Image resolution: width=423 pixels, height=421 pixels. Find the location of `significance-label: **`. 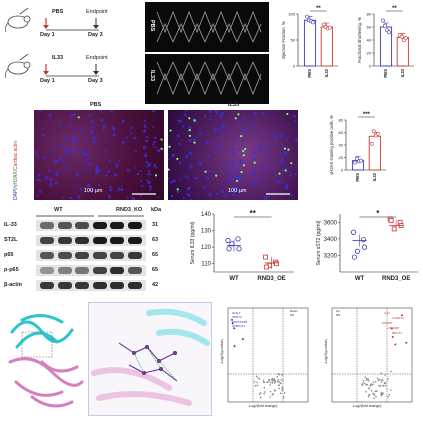

significance-label: ** is located at coordinates (394, 9).